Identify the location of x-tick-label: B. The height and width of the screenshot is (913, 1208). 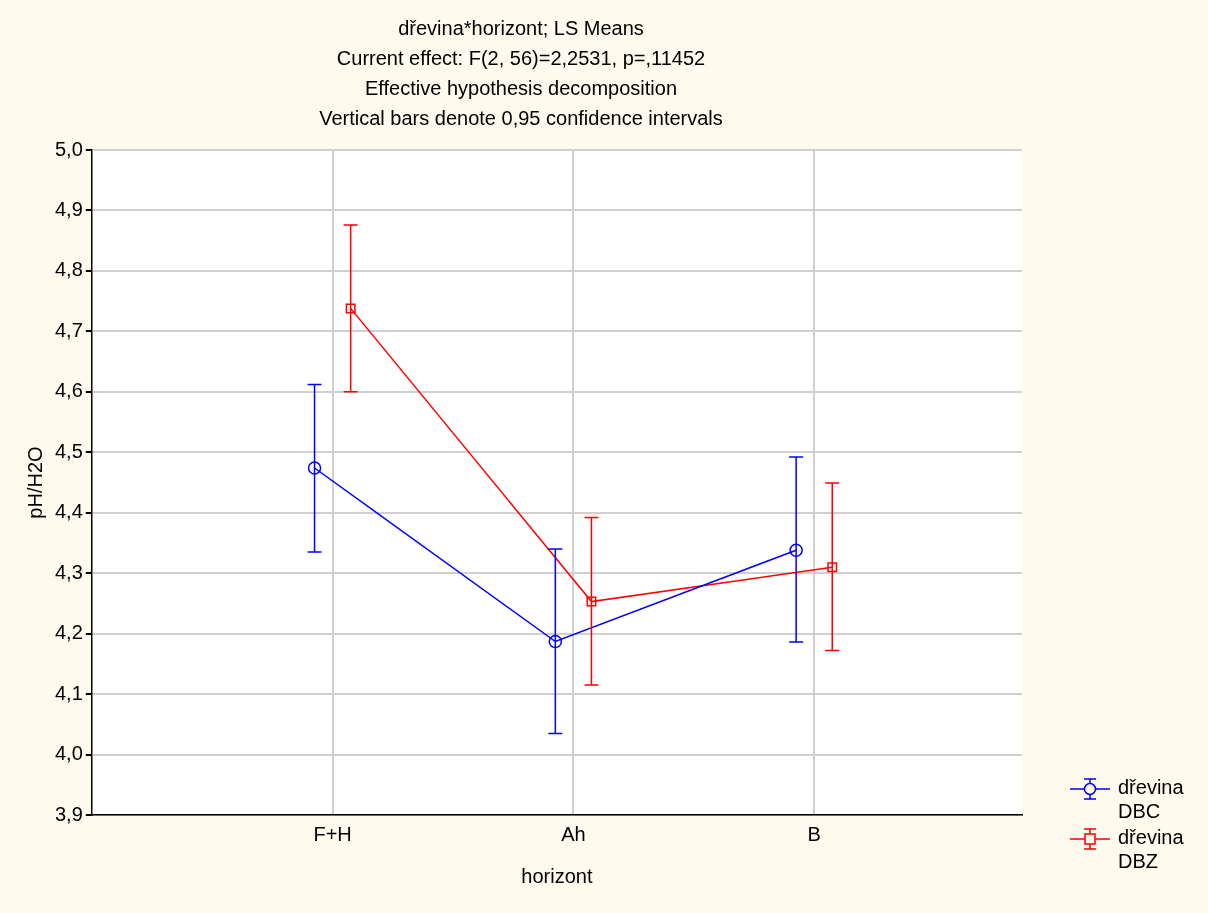
(814, 833).